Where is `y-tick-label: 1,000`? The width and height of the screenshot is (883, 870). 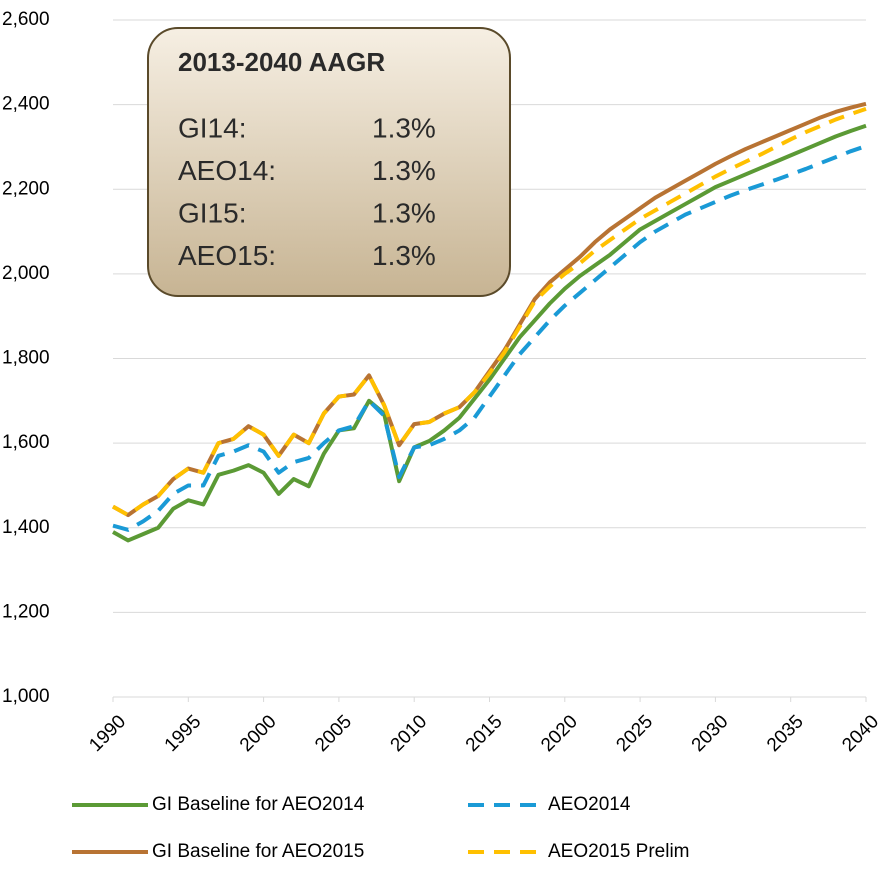 y-tick-label: 1,000 is located at coordinates (26, 696).